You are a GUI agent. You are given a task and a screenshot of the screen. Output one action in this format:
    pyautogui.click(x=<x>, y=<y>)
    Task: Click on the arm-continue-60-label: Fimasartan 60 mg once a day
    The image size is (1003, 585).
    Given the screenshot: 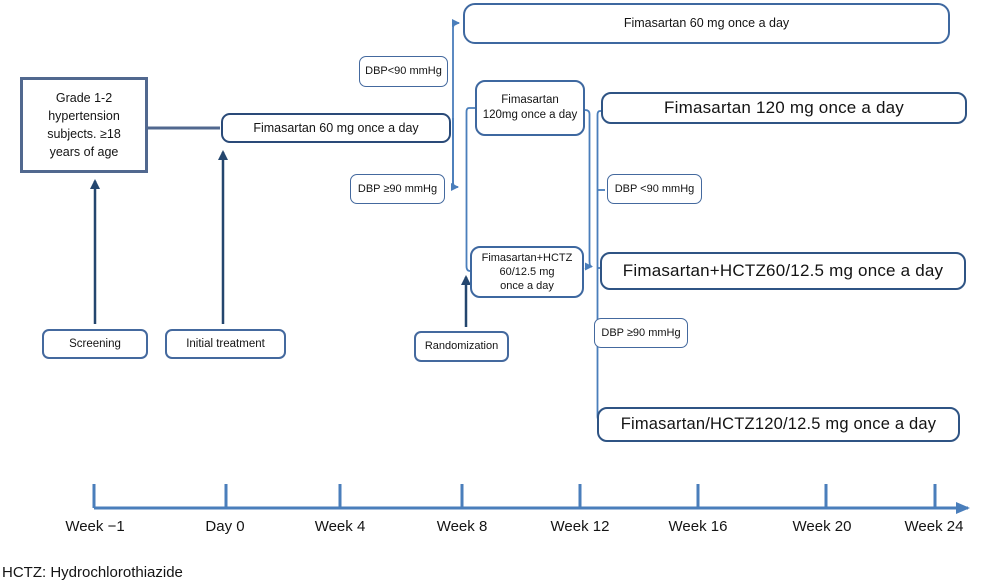 What is the action you would take?
    pyautogui.click(x=706, y=23)
    